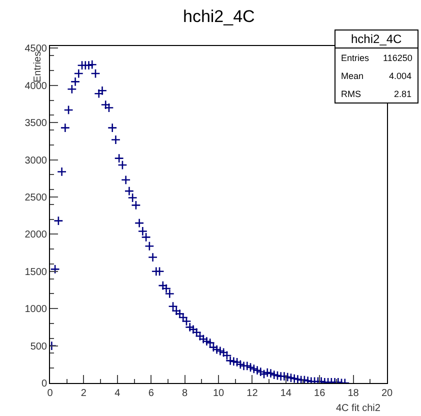 The height and width of the screenshot is (416, 421). I want to click on x-axis-title: 4C fit chi2, so click(358, 408).